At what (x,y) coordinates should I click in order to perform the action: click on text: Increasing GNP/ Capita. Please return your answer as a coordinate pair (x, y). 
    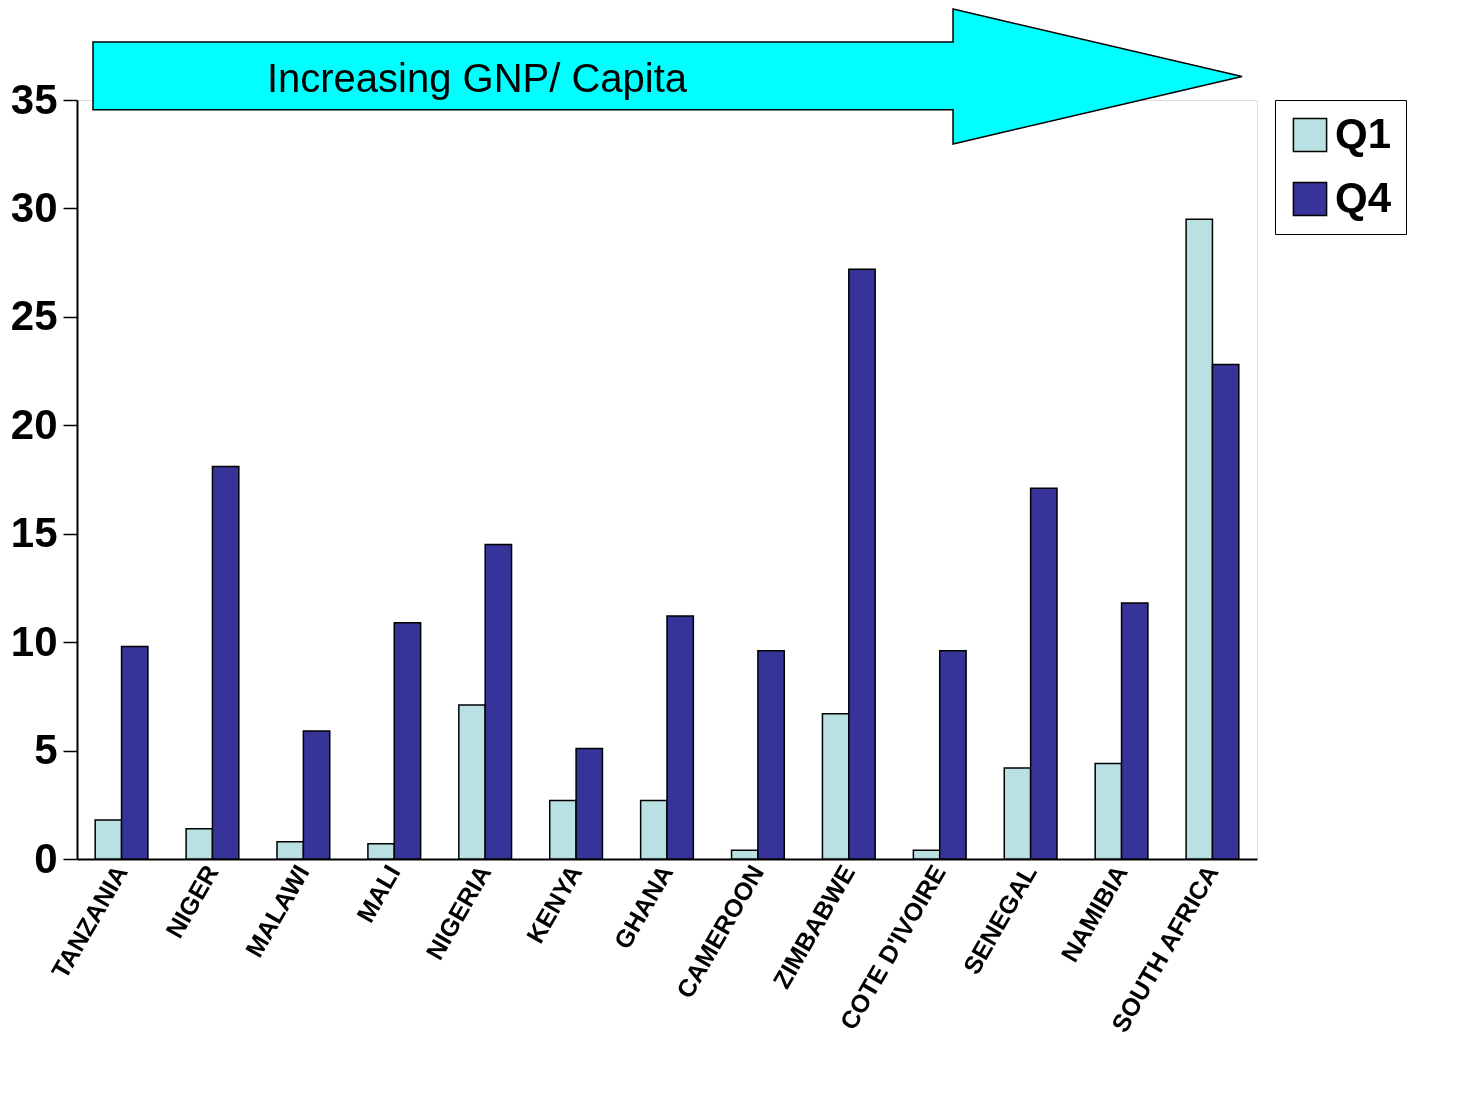
    Looking at the image, I should click on (477, 78).